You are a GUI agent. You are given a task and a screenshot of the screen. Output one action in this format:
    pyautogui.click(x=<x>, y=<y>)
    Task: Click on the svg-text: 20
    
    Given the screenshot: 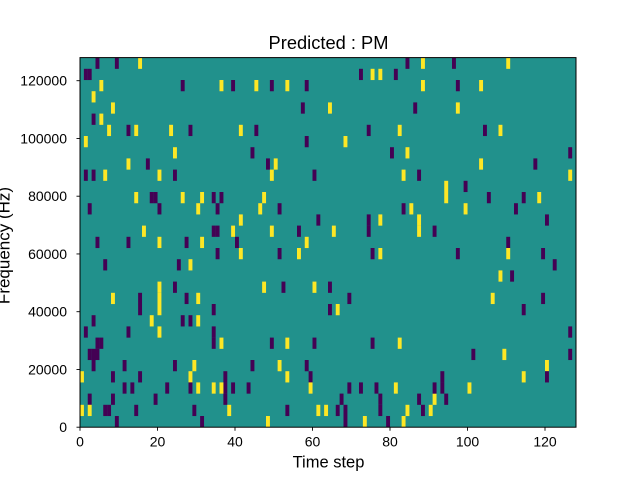 What is the action you would take?
    pyautogui.click(x=158, y=441)
    